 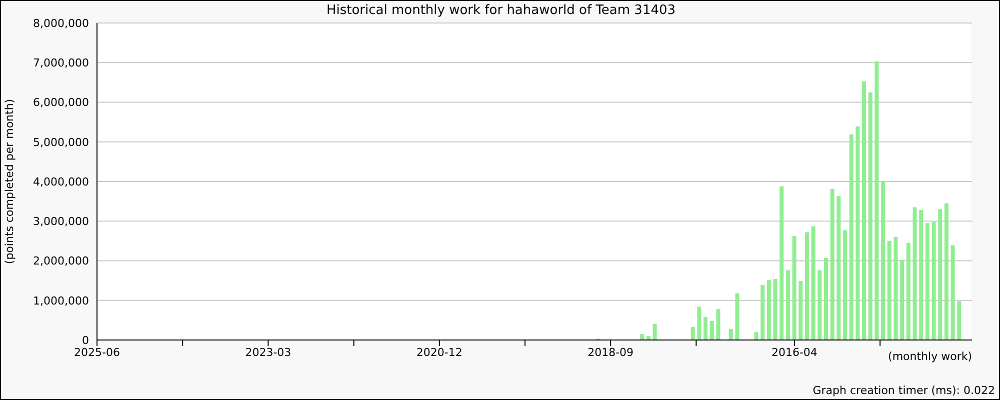 I want to click on chart-title: Historical monthly work for hahaworld of Team 31403, so click(x=501, y=10).